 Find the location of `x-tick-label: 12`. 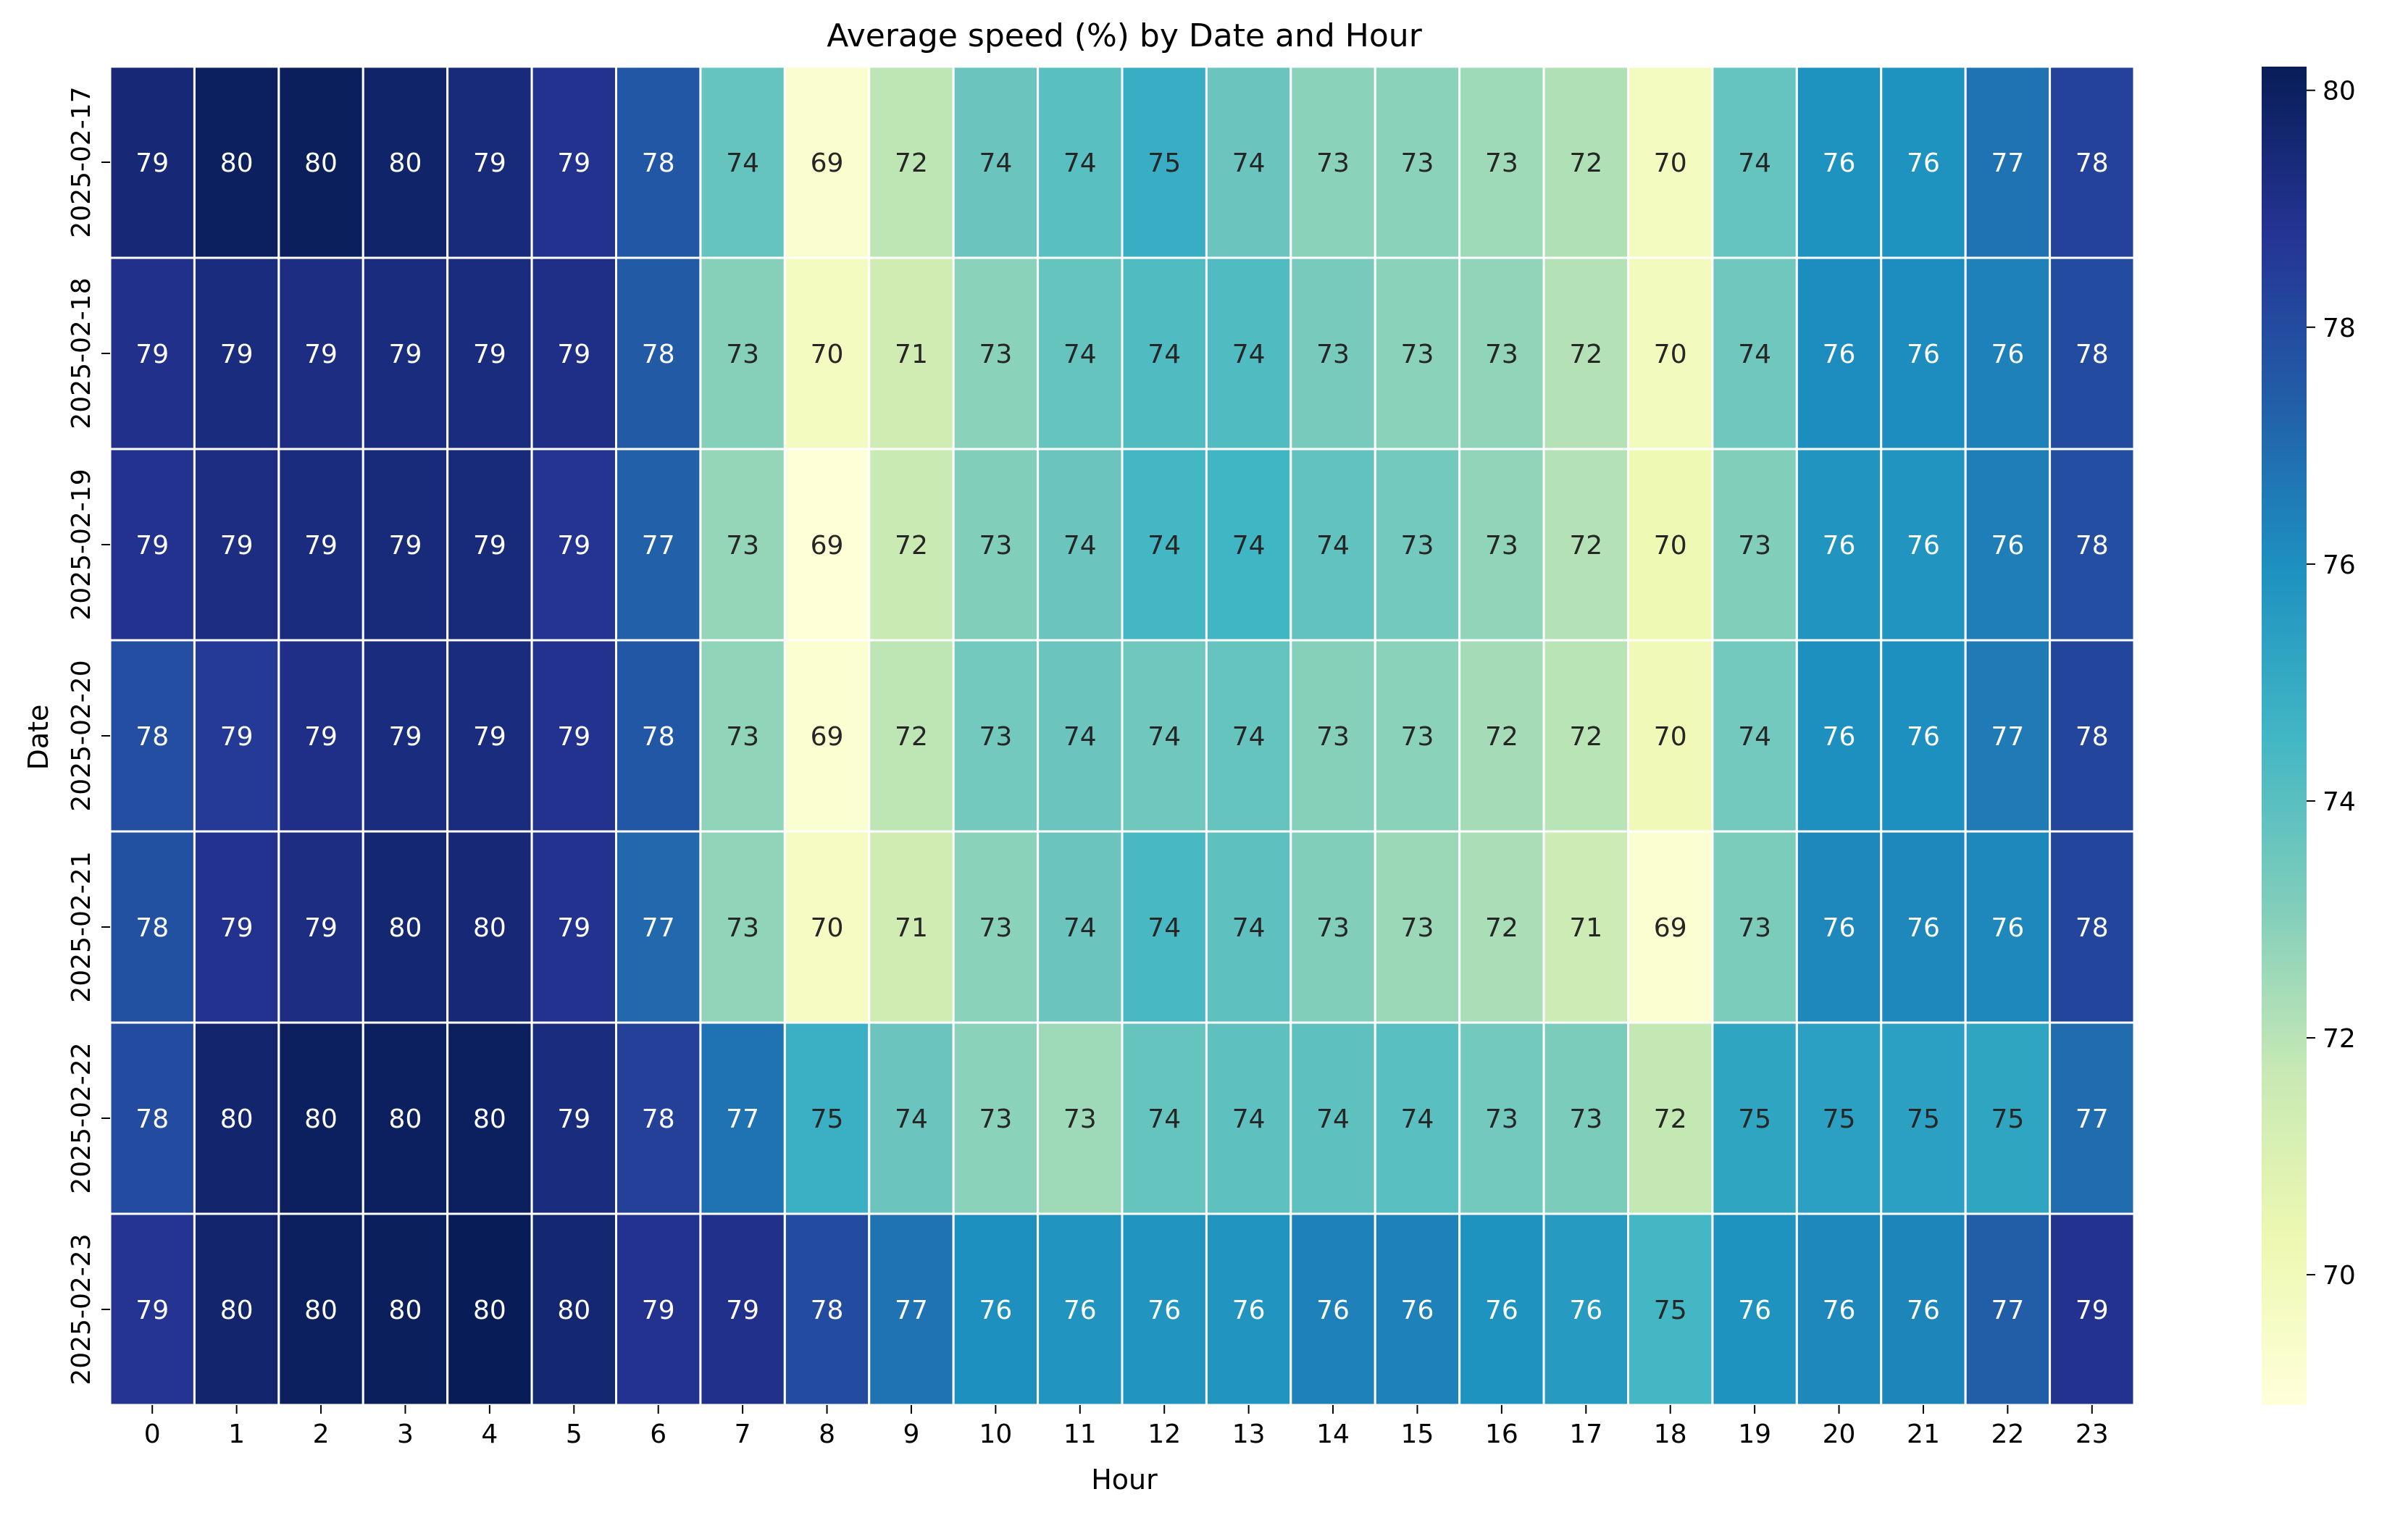

x-tick-label: 12 is located at coordinates (1164, 1435).